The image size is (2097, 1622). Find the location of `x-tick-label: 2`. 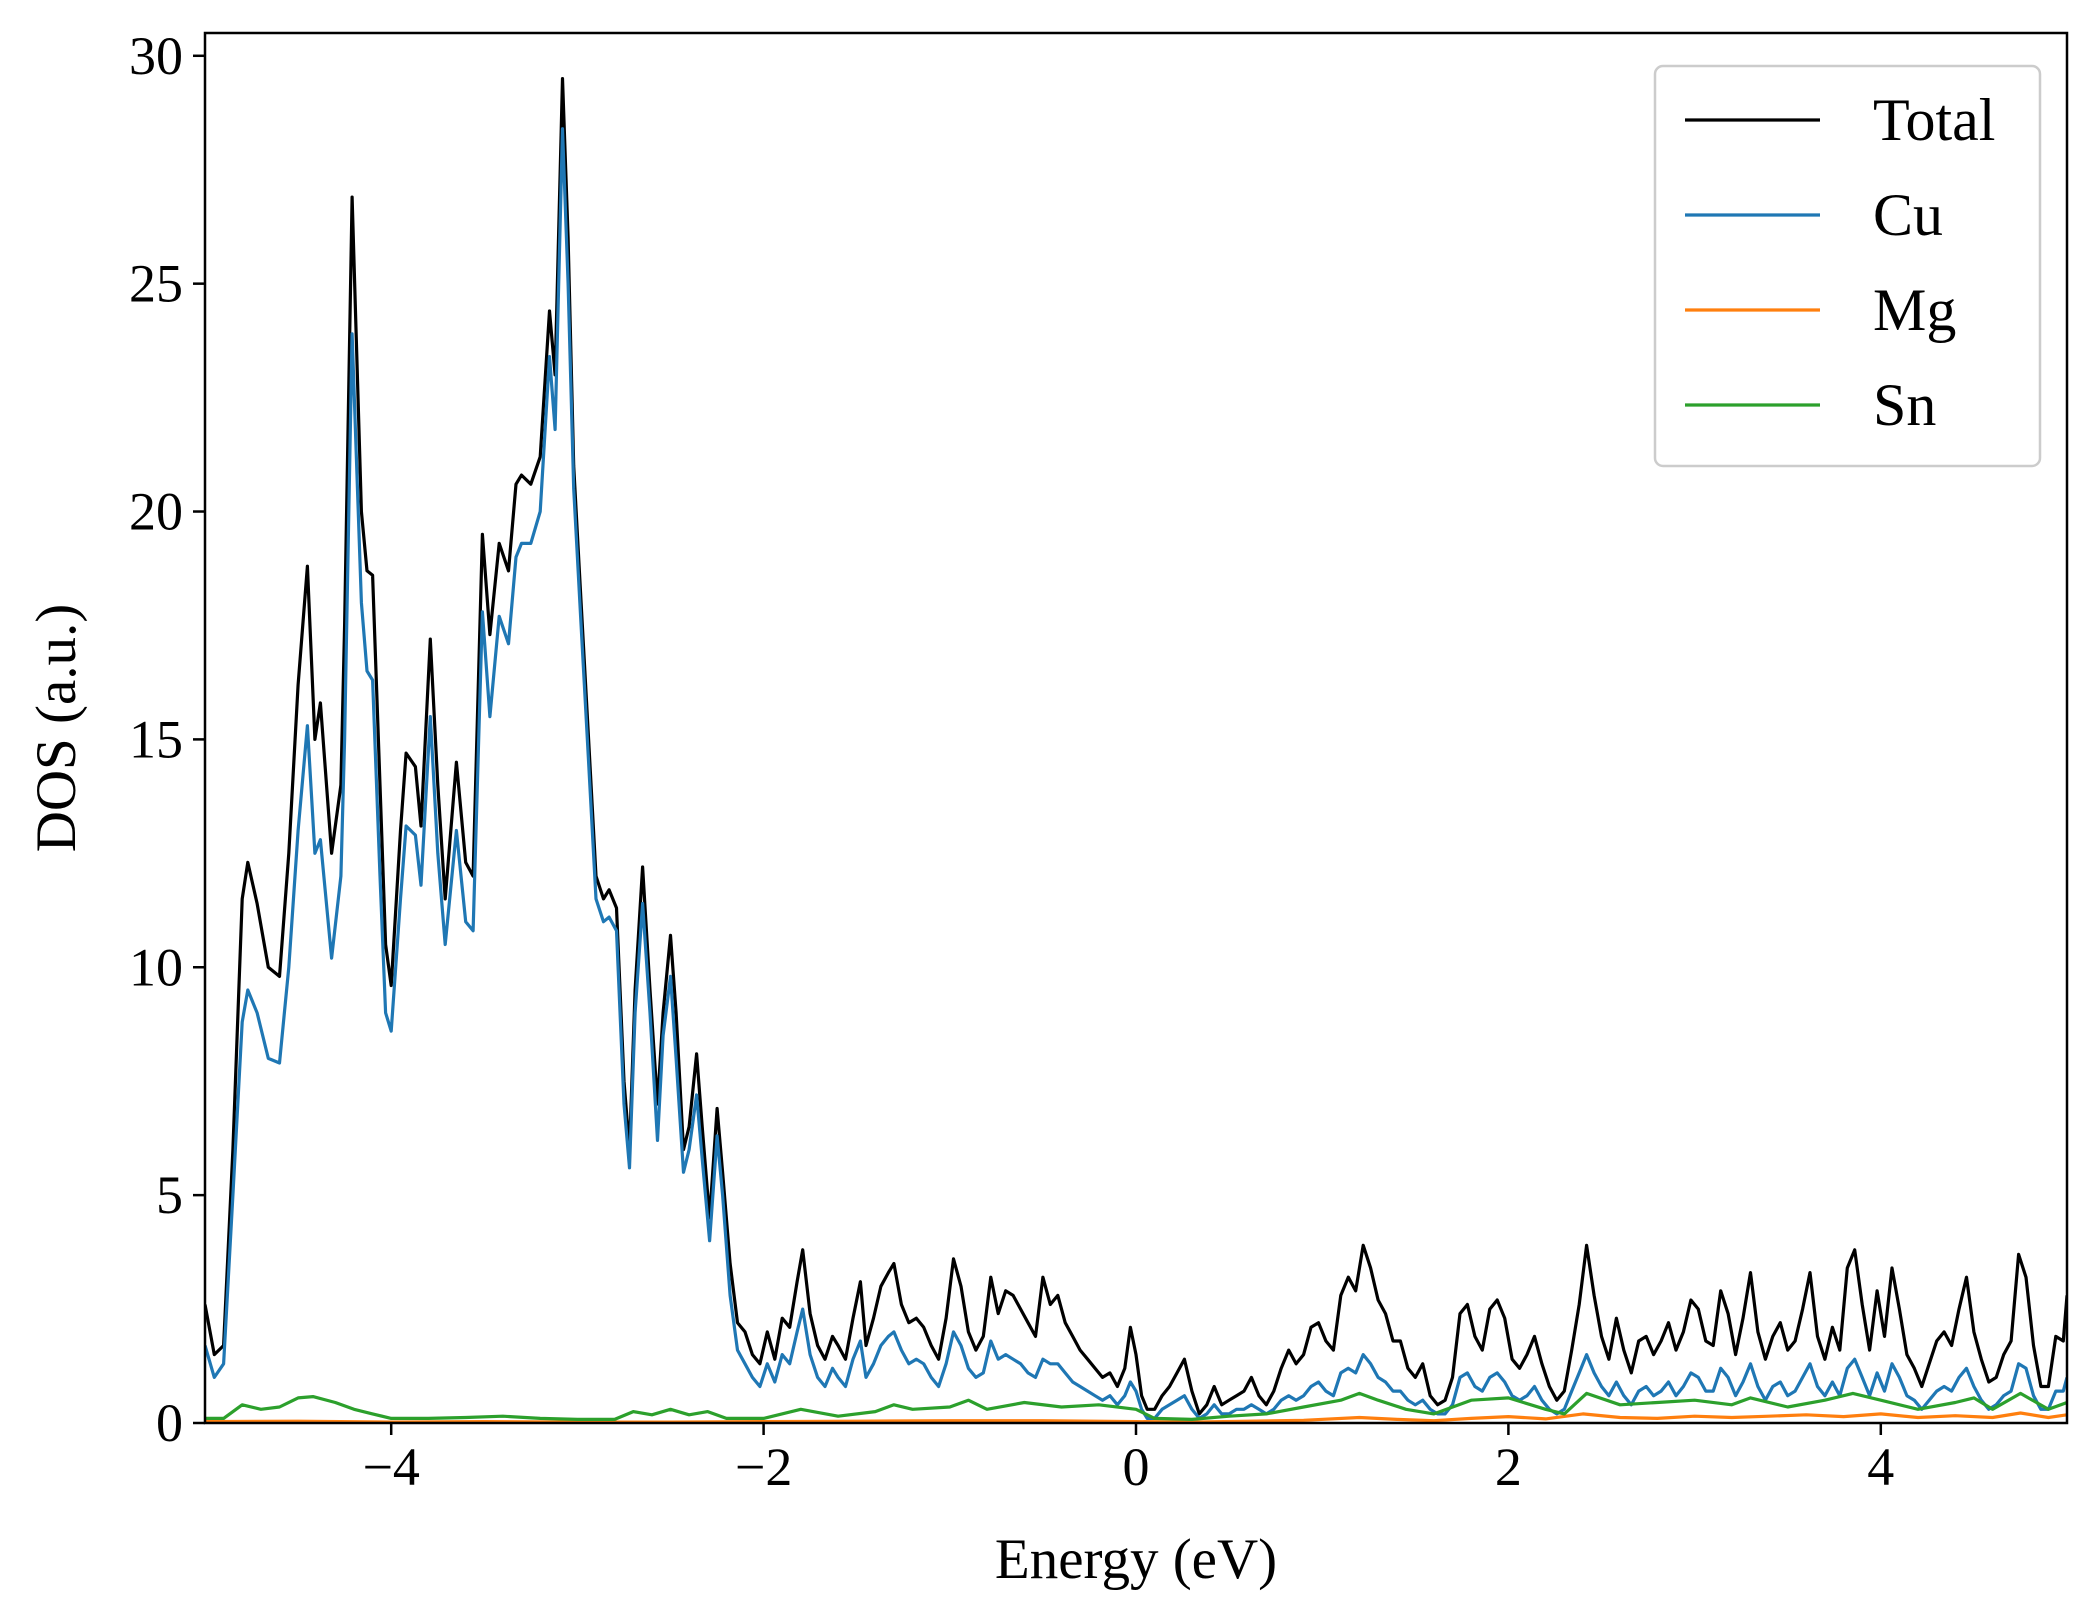

x-tick-label: 2 is located at coordinates (1508, 1467).